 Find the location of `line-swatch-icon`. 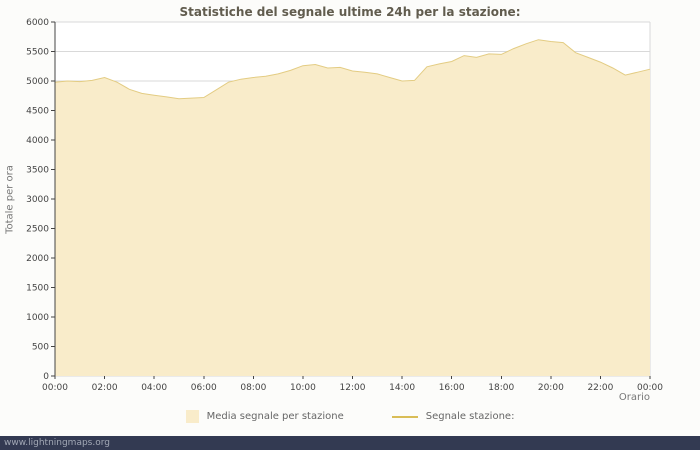

line-swatch-icon is located at coordinates (404, 416).